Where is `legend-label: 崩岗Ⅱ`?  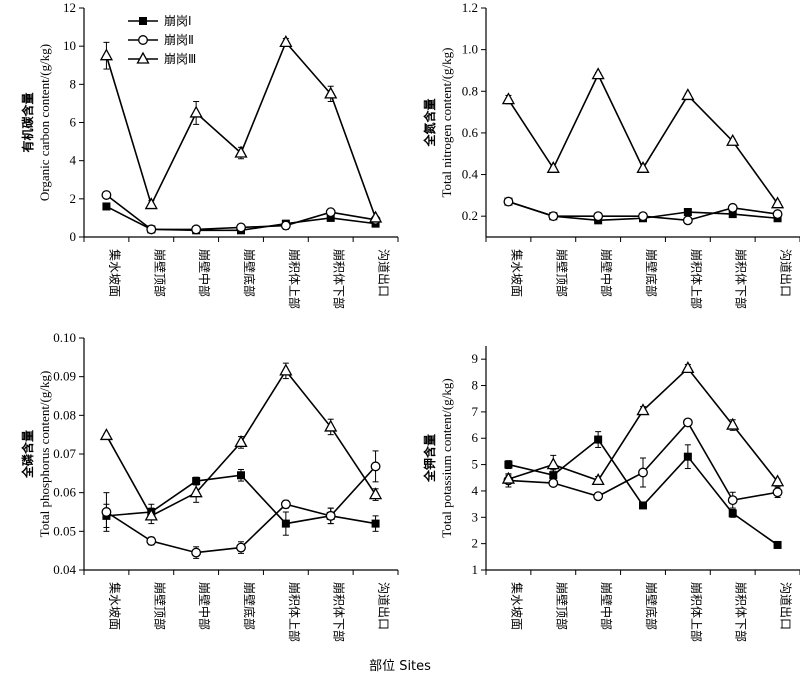
legend-label: 崩岗Ⅱ is located at coordinates (179, 40).